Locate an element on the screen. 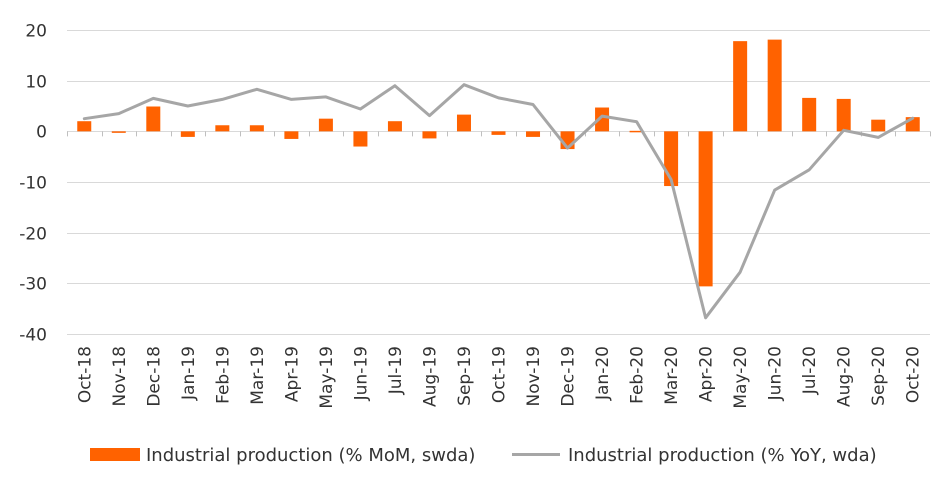 The image size is (952, 491). x-tick-label: Dec-18 is located at coordinates (154, 376).